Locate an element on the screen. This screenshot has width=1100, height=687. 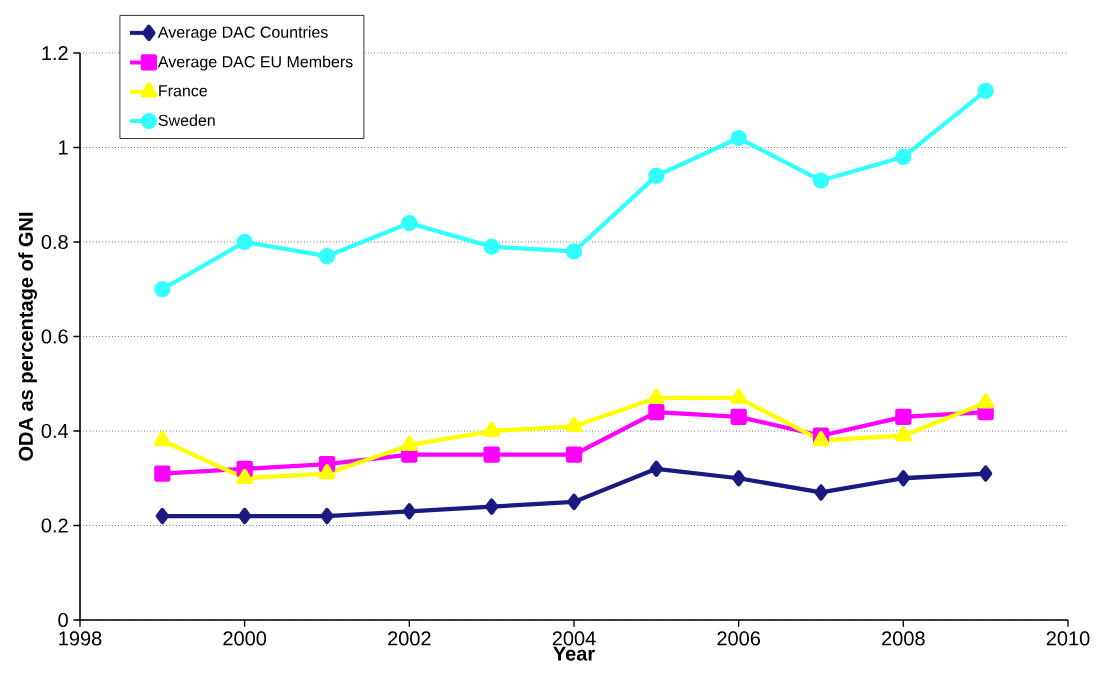
y-axis-title: ODA as percentage of GNI is located at coordinates (28, 336).